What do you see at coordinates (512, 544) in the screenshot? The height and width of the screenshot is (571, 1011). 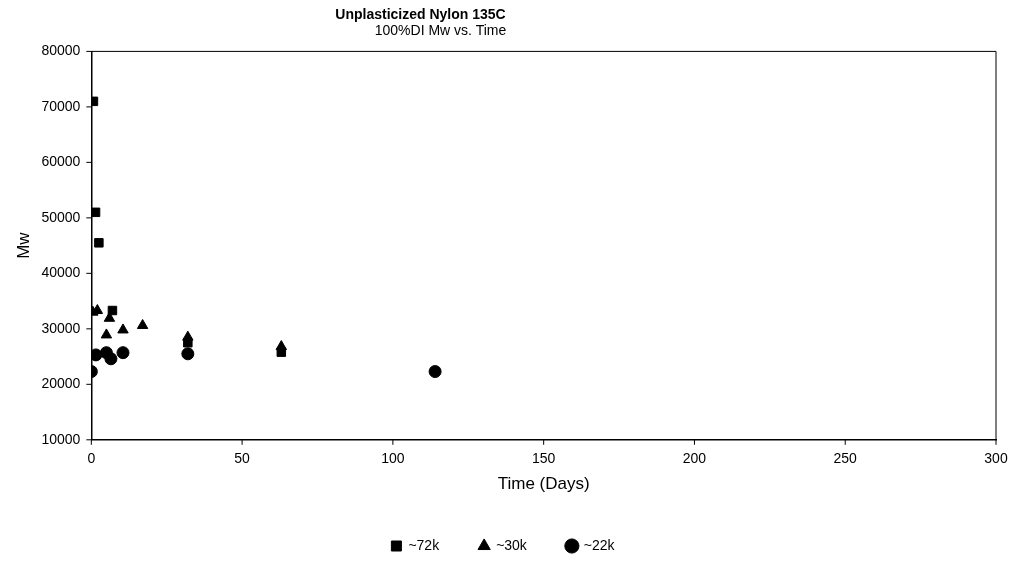 I see `legend-label: ~30k` at bounding box center [512, 544].